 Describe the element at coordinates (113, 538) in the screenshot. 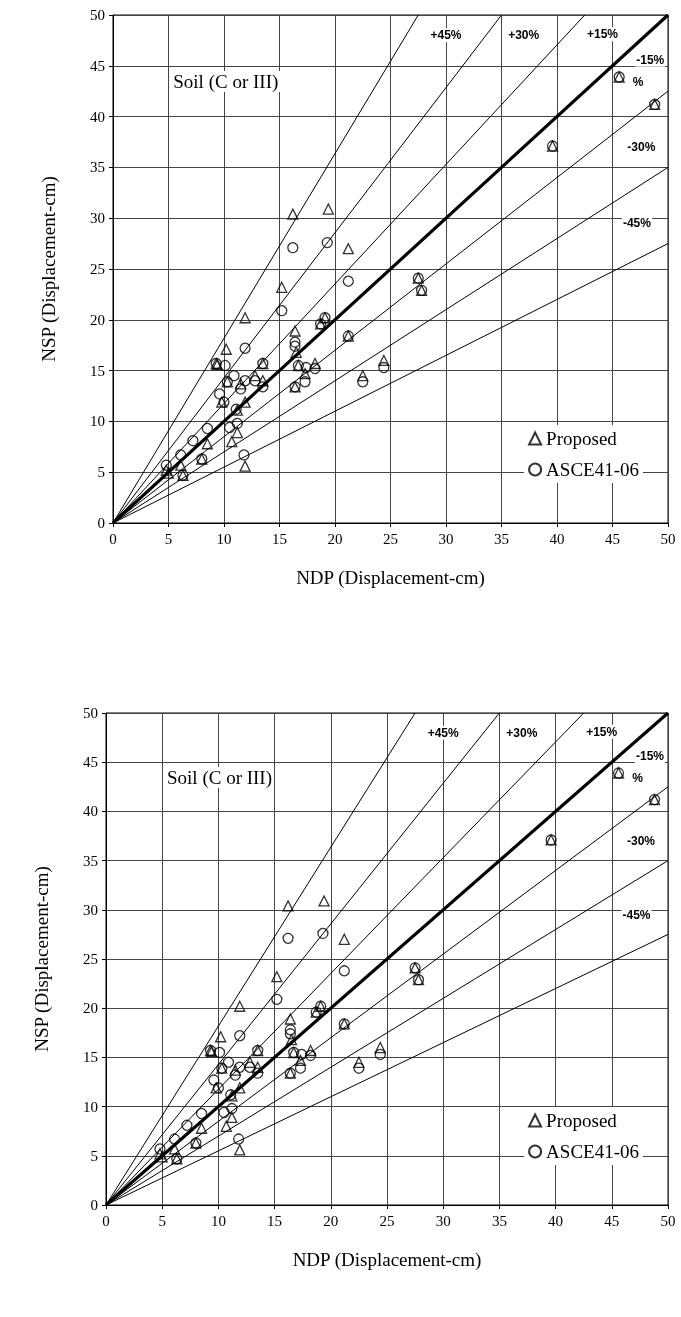

I see `x-tick-label: 0` at that location.